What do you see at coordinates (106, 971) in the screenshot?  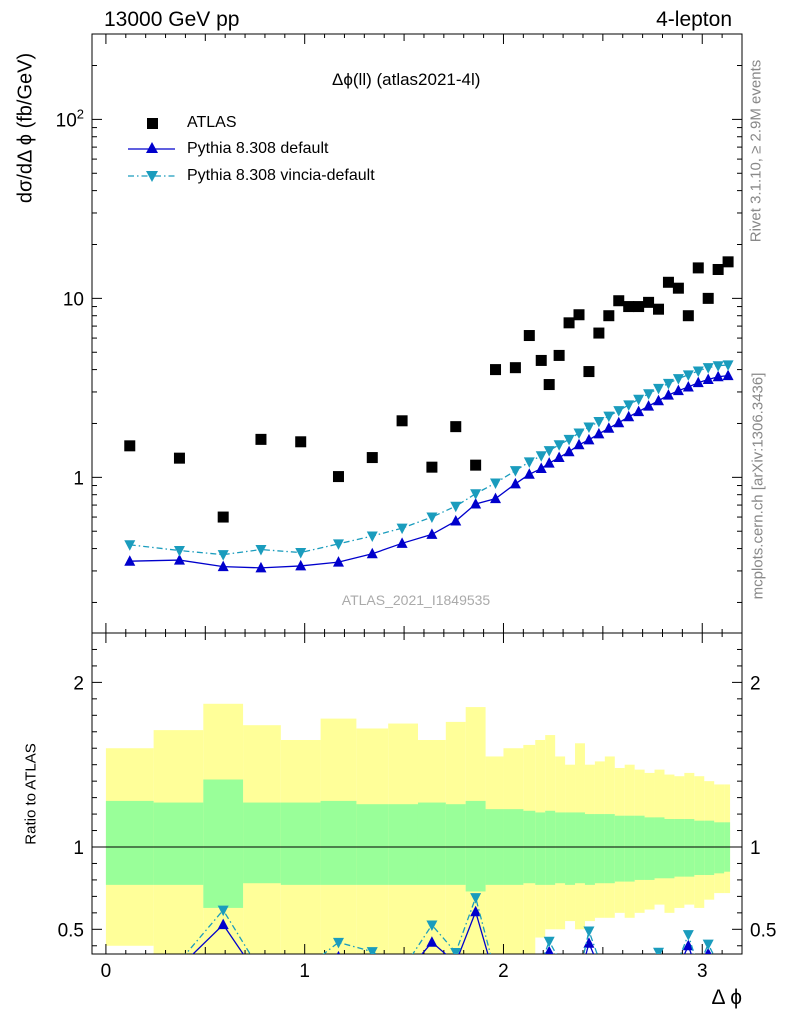 I see `x-tick-label: 0` at bounding box center [106, 971].